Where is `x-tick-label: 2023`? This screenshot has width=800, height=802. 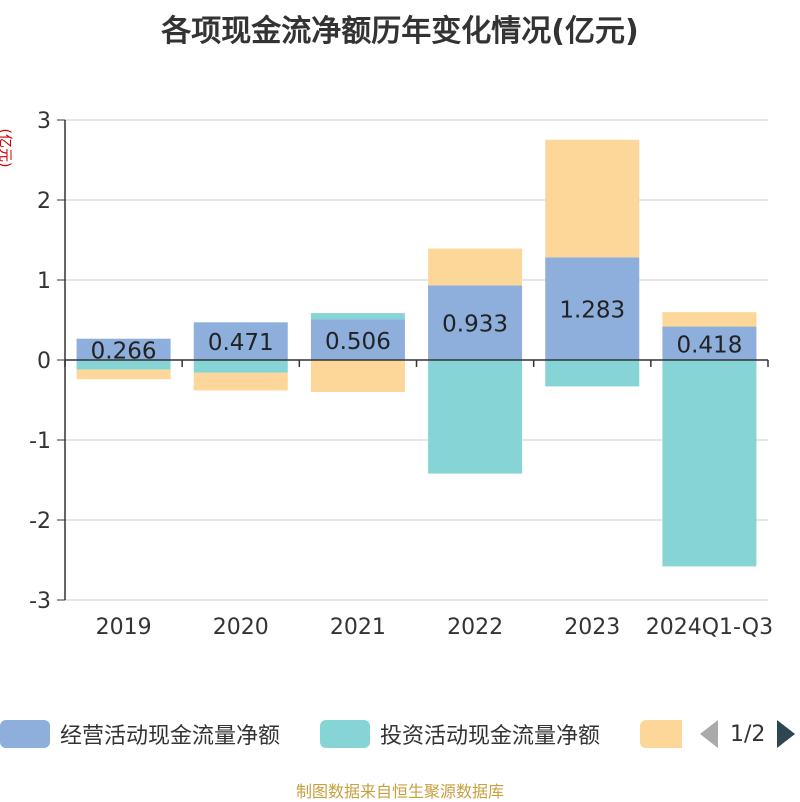
x-tick-label: 2023 is located at coordinates (592, 627).